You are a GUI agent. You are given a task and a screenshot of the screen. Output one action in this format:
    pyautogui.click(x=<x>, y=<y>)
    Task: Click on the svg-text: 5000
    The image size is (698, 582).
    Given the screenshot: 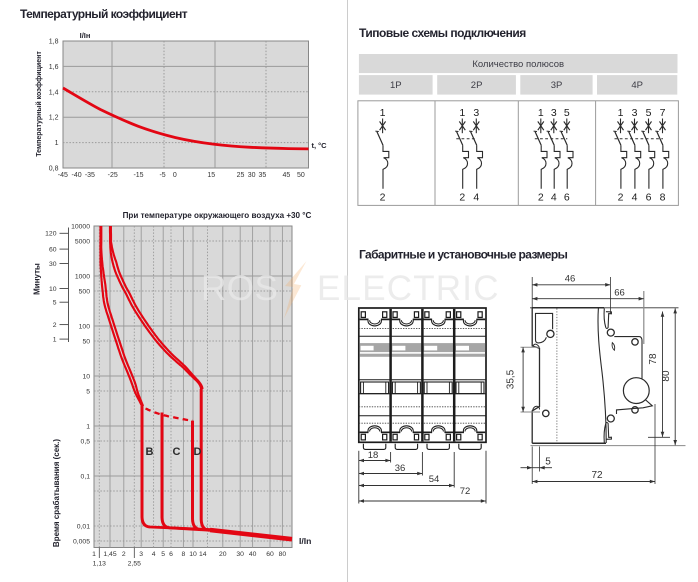 What is the action you would take?
    pyautogui.click(x=82, y=241)
    